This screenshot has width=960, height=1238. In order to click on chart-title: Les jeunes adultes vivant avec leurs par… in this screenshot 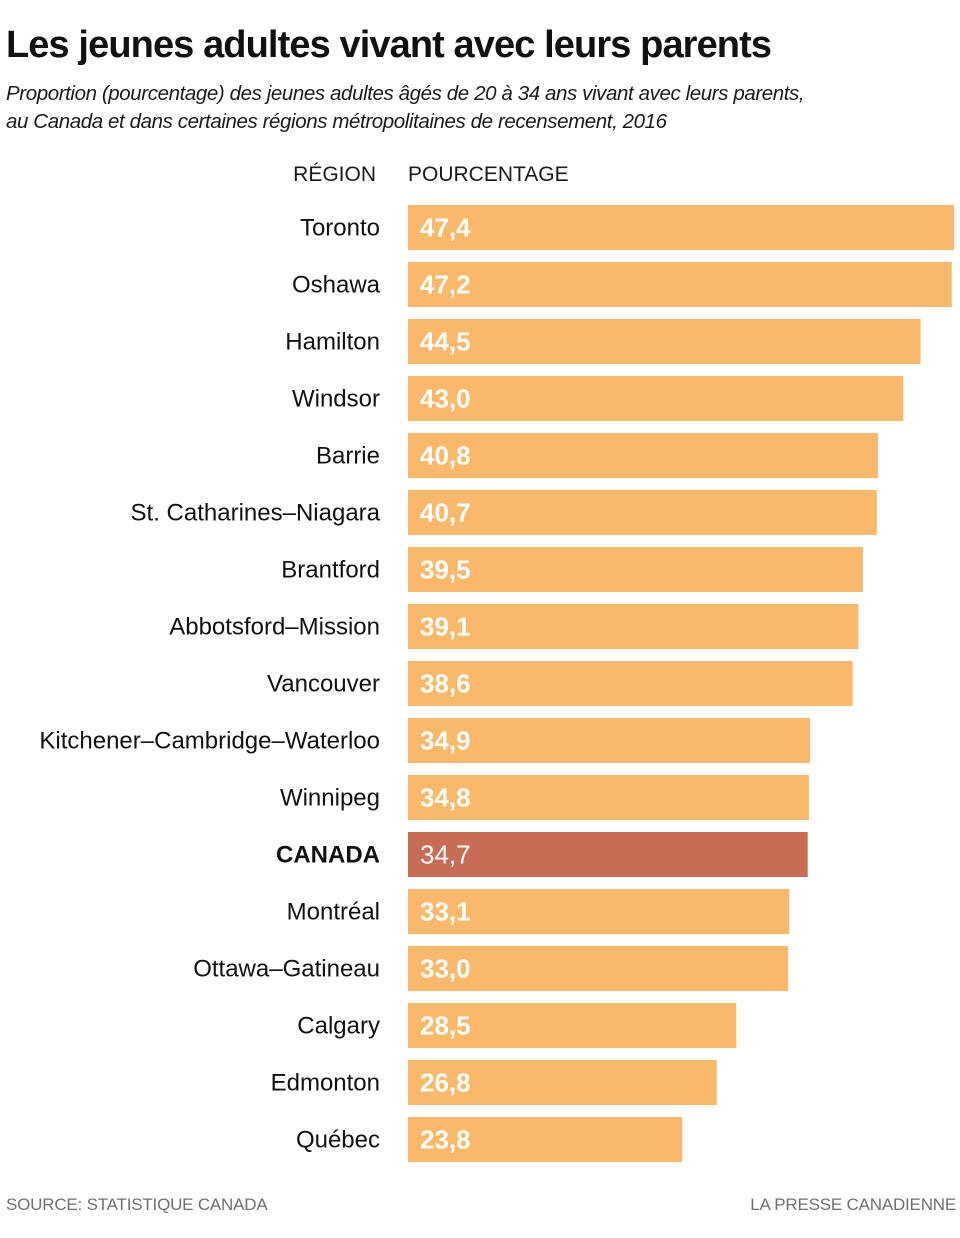, I will do `click(389, 45)`.